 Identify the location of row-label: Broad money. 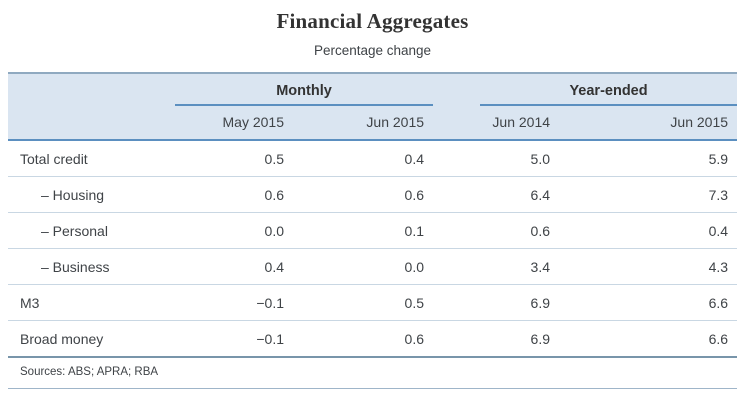
(91, 339).